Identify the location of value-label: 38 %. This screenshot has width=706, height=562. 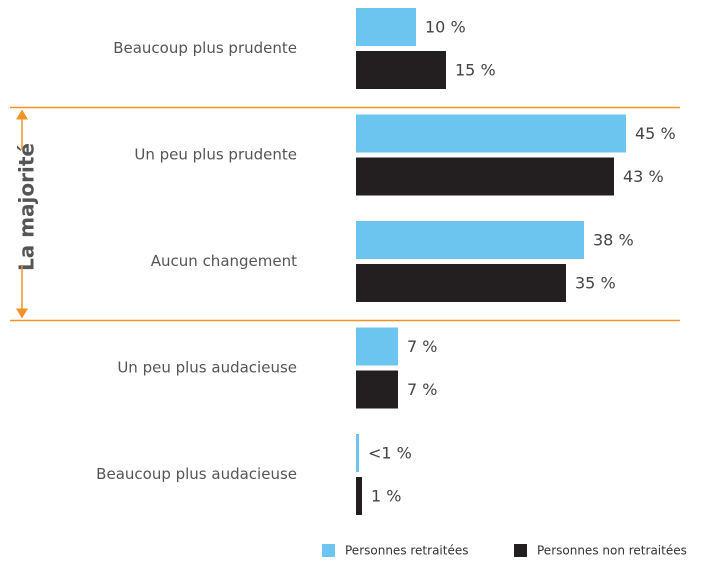
(613, 240).